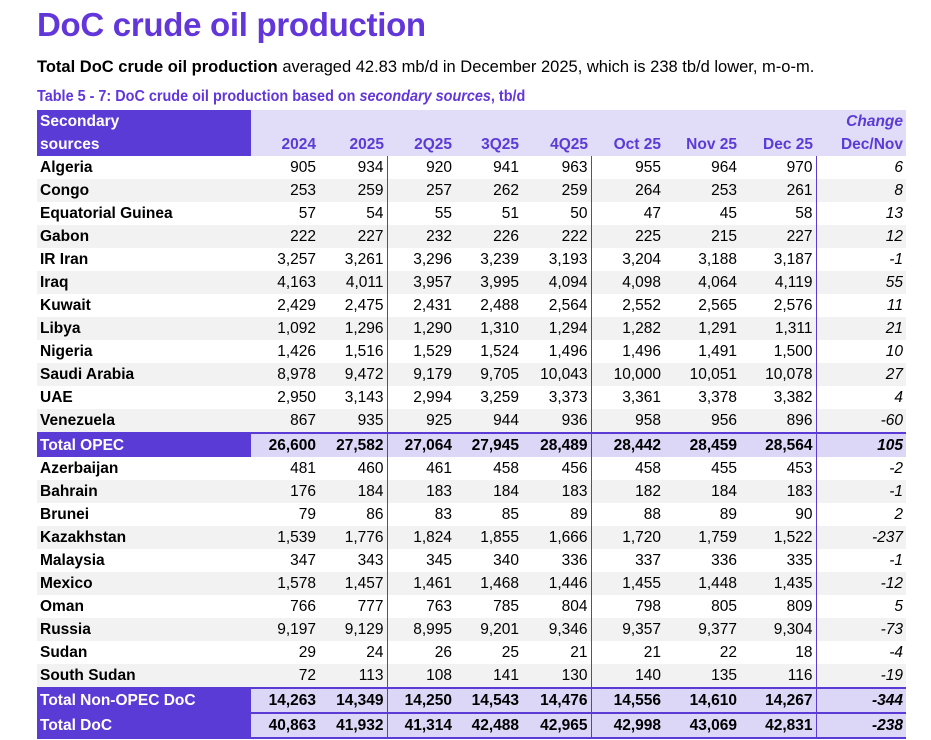  Describe the element at coordinates (421, 491) in the screenshot. I see `value-cell: 183` at that location.